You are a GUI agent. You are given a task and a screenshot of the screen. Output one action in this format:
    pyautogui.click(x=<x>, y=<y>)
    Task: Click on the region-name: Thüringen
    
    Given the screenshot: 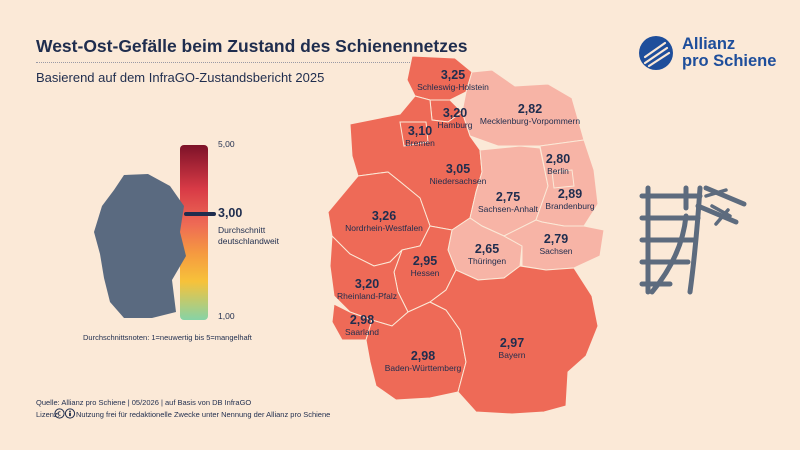 What is the action you would take?
    pyautogui.click(x=487, y=261)
    